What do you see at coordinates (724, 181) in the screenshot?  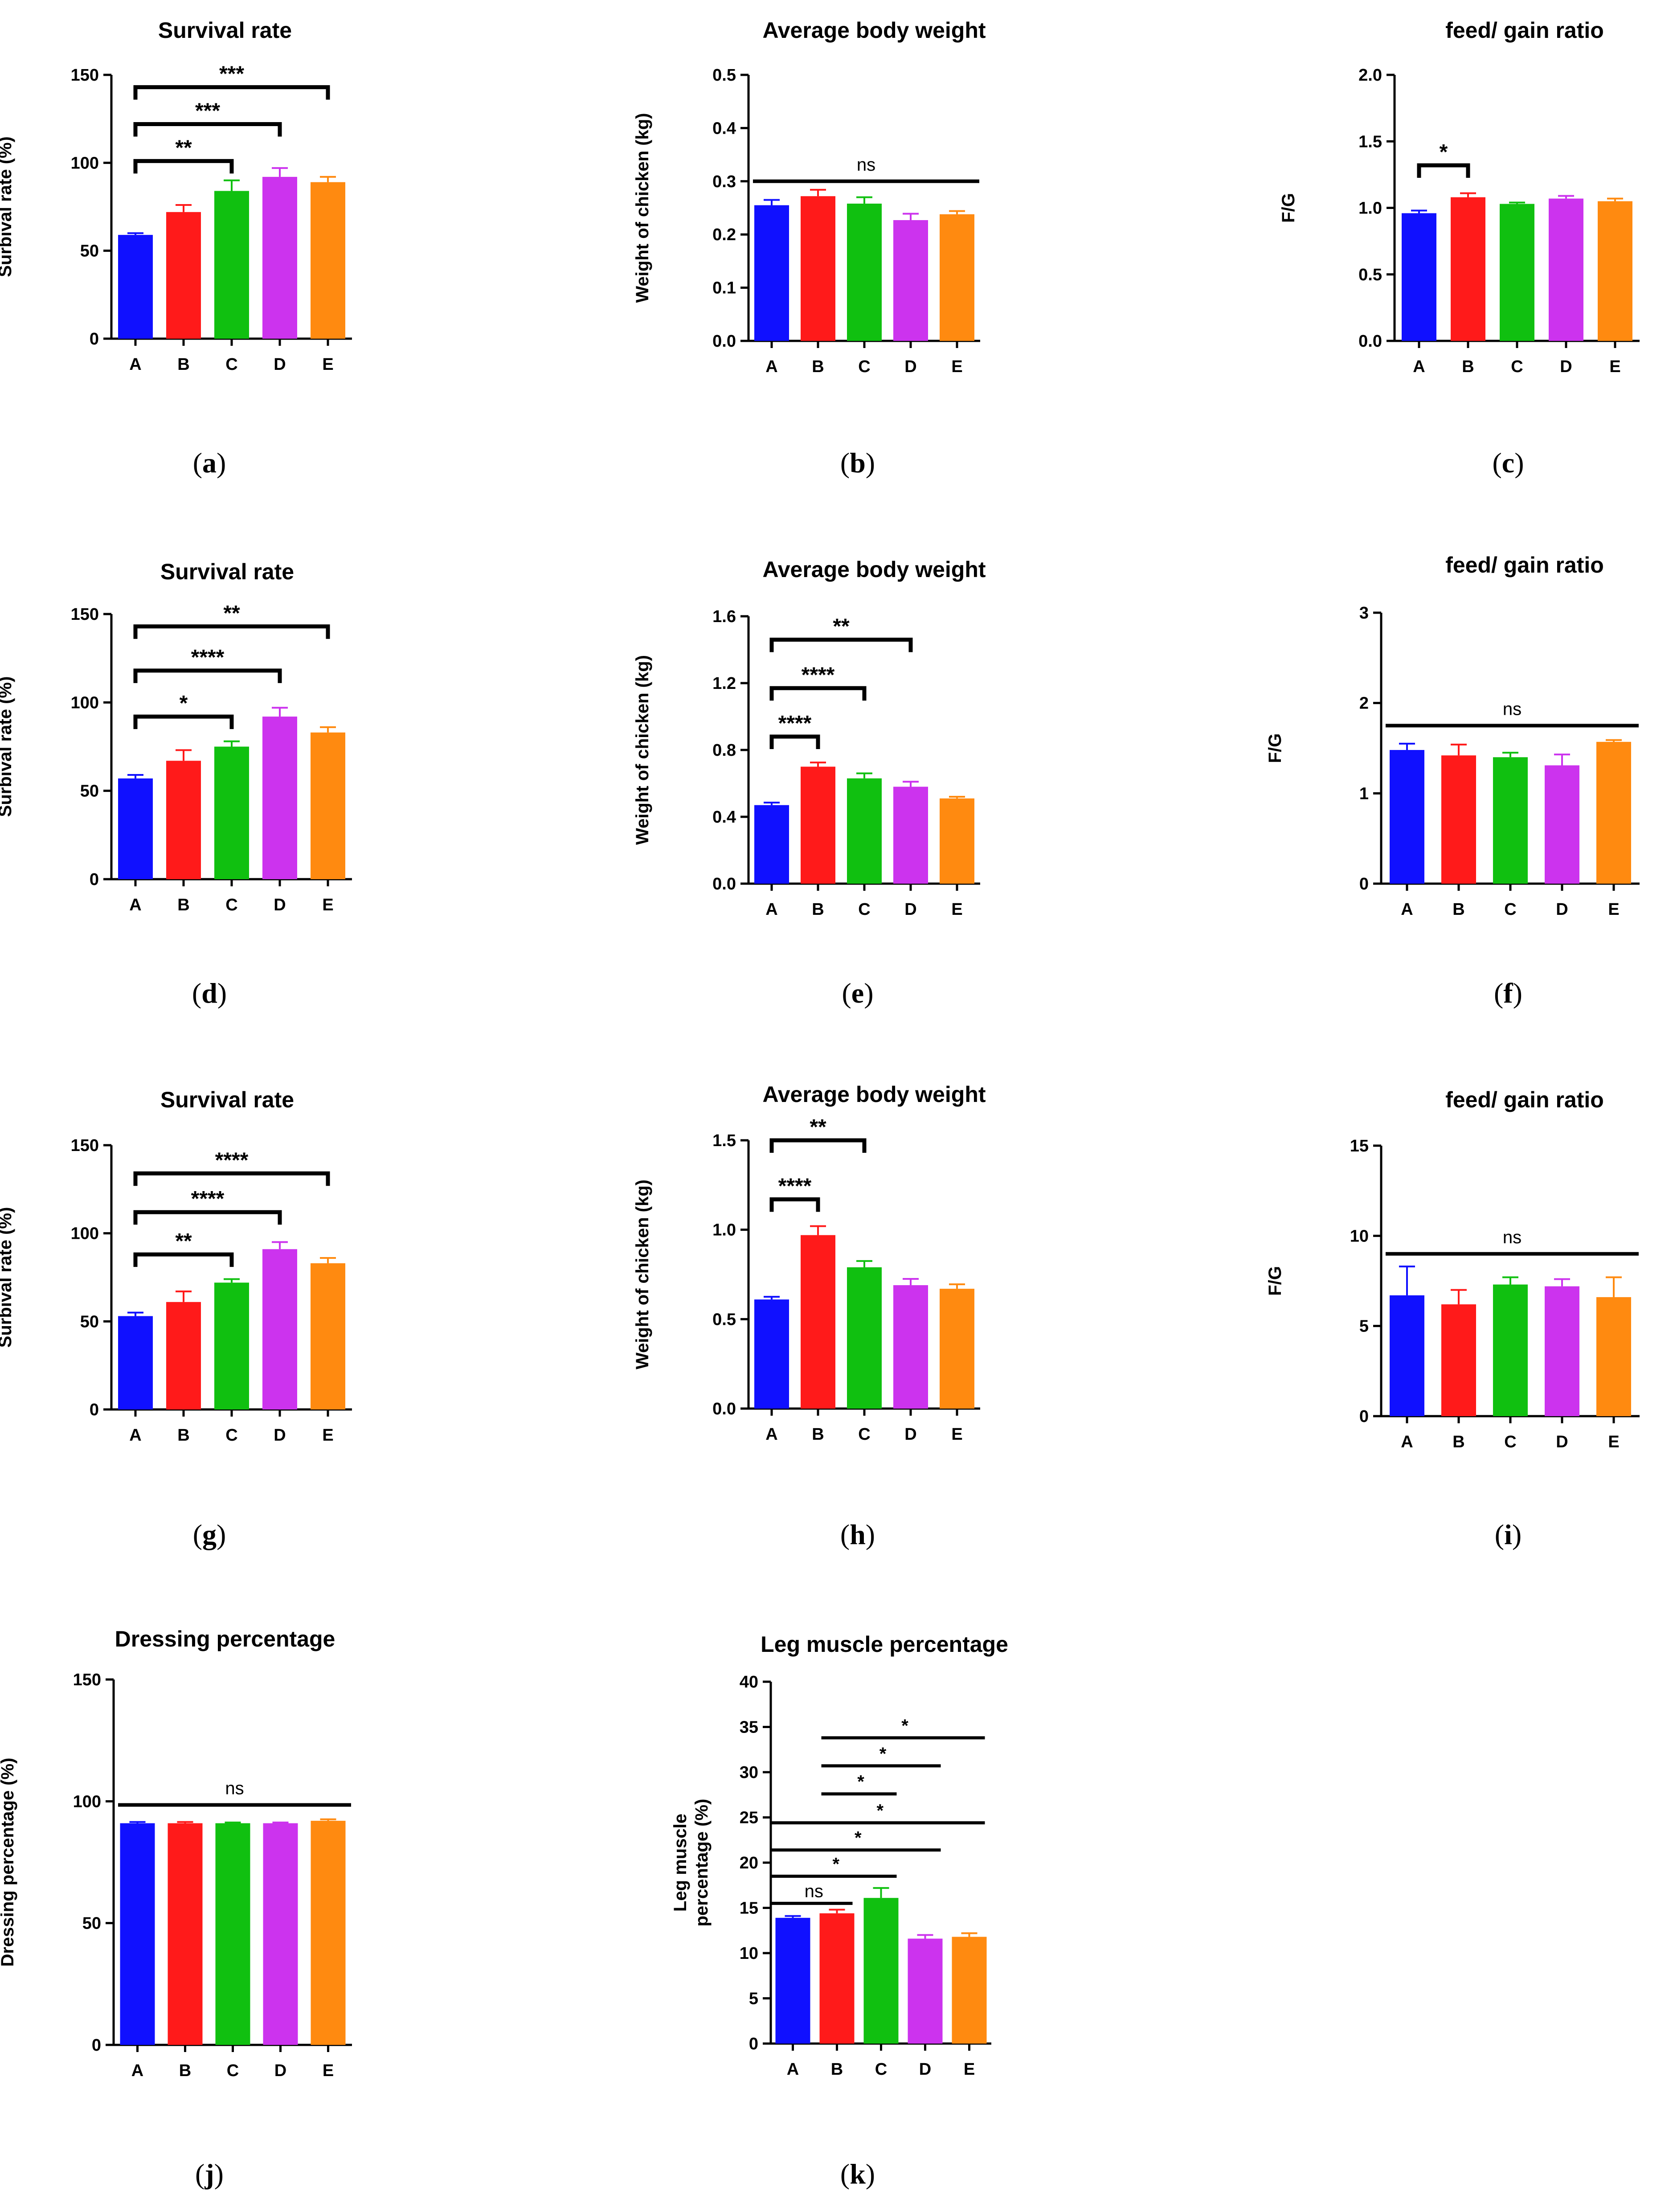 I see `y-tick-label: 0.3` at bounding box center [724, 181].